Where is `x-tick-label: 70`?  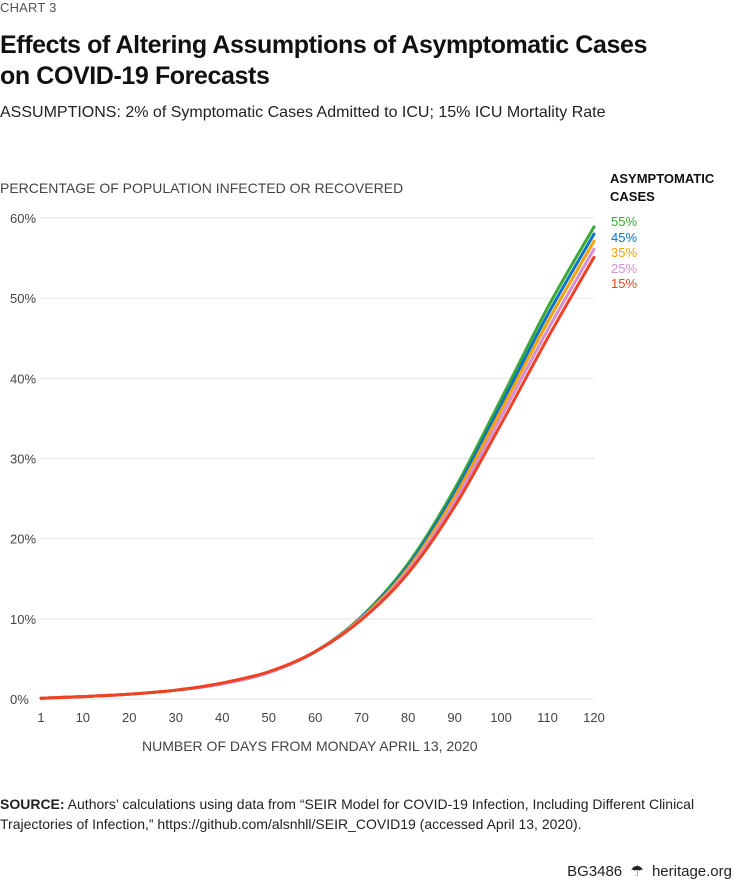
x-tick-label: 70 is located at coordinates (361, 717).